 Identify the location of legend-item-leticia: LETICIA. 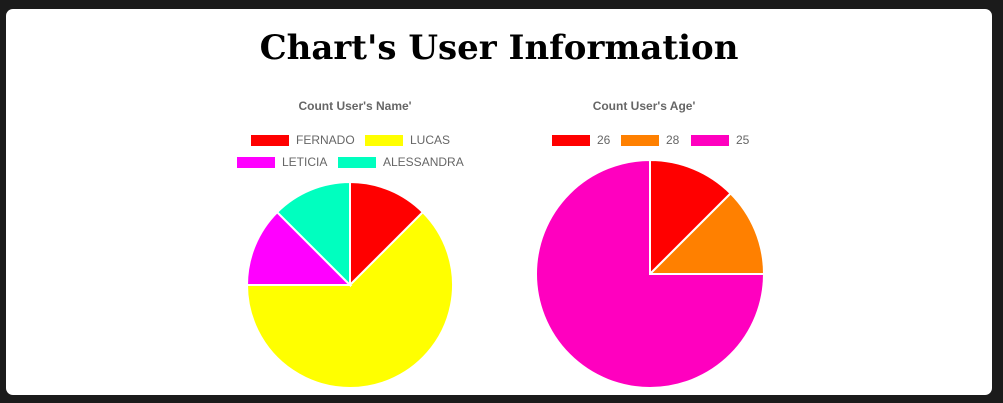
(282, 162).